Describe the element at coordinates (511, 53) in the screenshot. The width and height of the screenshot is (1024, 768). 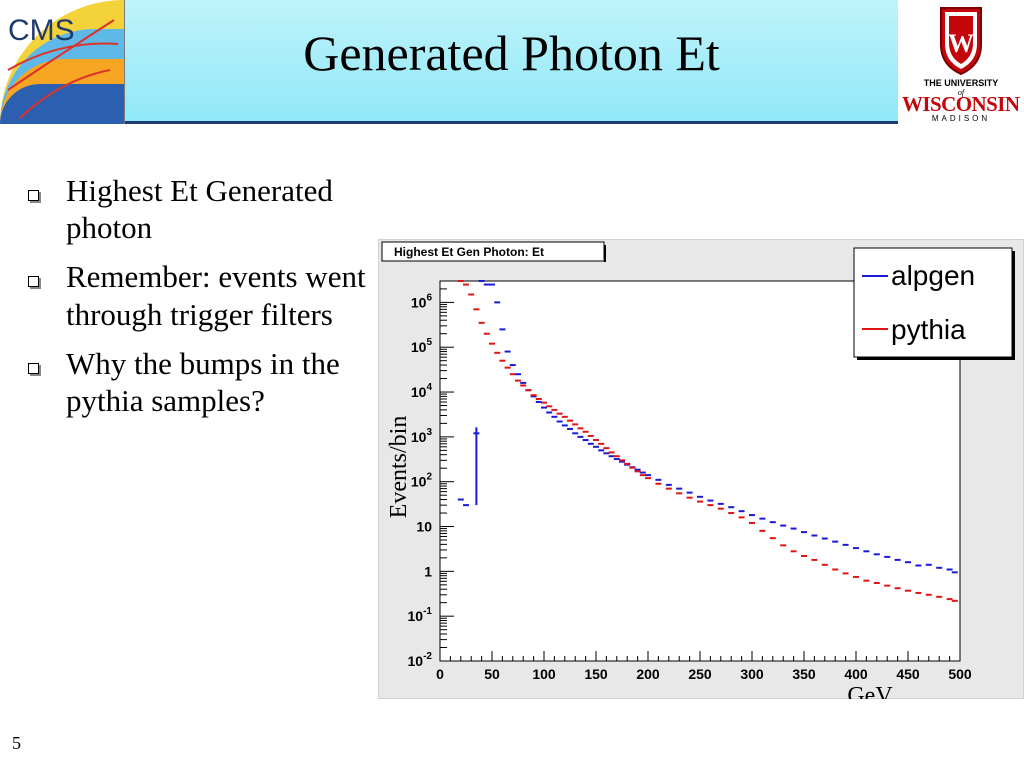
I see `slide-title: Generated Photon Et` at that location.